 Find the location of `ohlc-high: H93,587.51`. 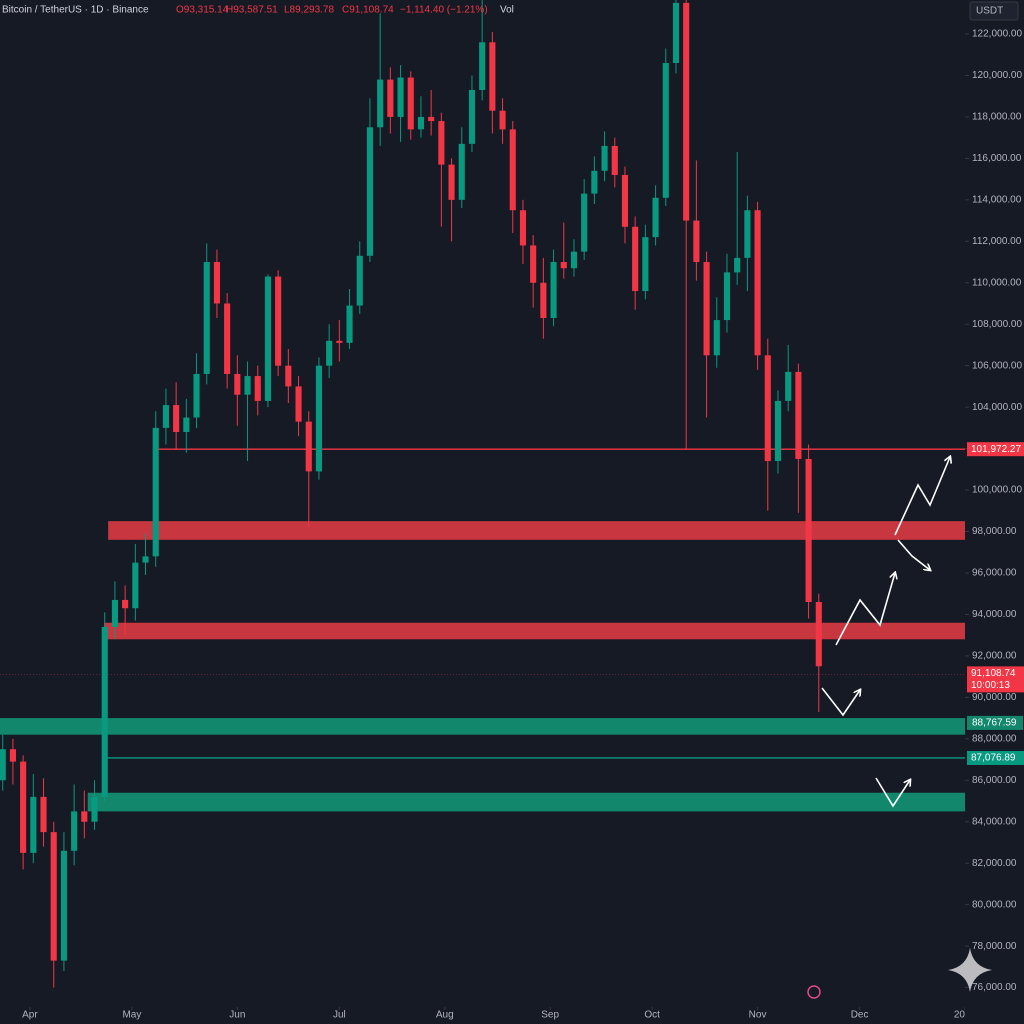

ohlc-high: H93,587.51 is located at coordinates (252, 10).